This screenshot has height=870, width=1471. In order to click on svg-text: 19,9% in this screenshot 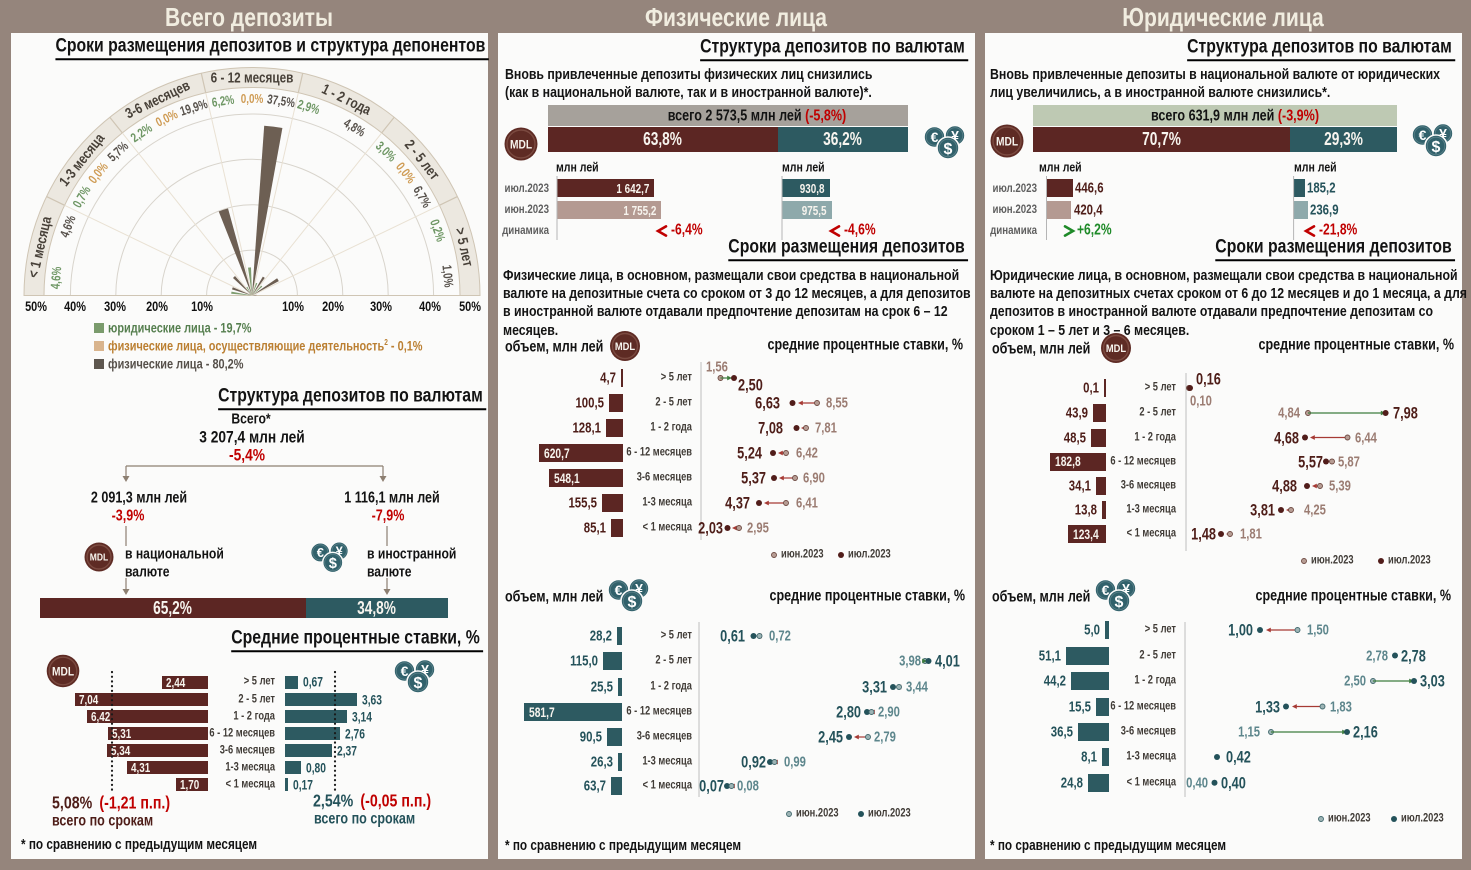, I will do `click(194, 108)`.